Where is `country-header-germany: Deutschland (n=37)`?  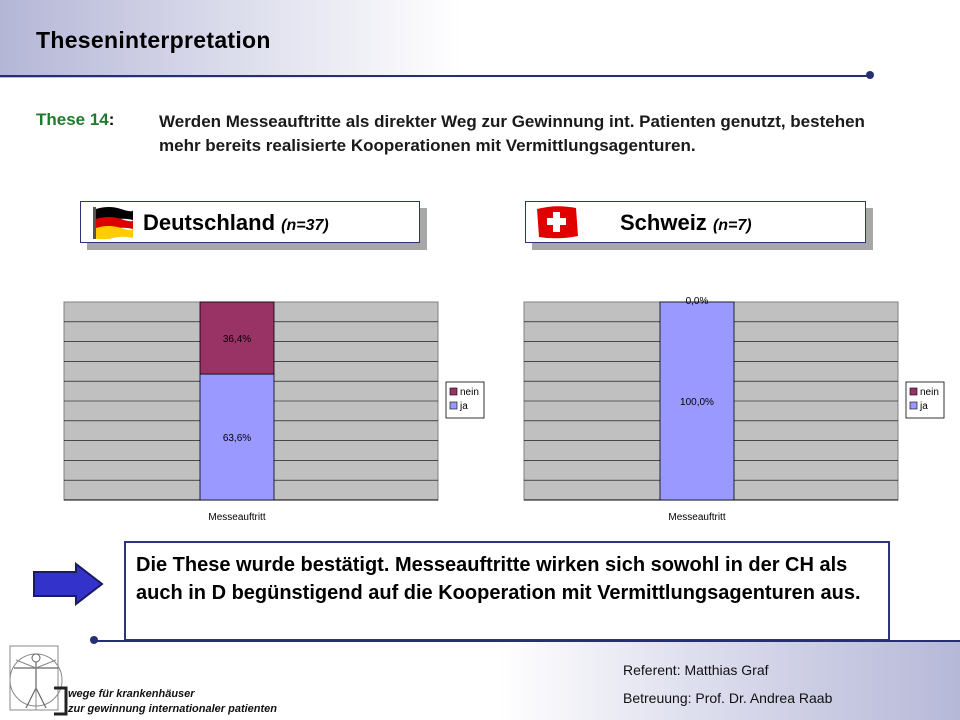
country-header-germany: Deutschland (n=37) is located at coordinates (250, 222).